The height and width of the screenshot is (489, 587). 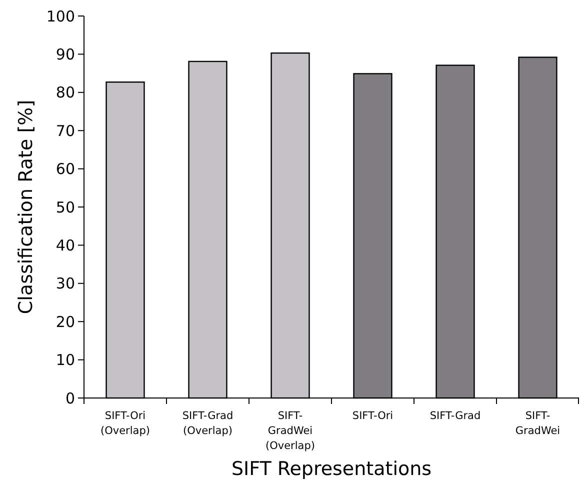 I want to click on y-tick-label: 30, so click(x=65, y=283).